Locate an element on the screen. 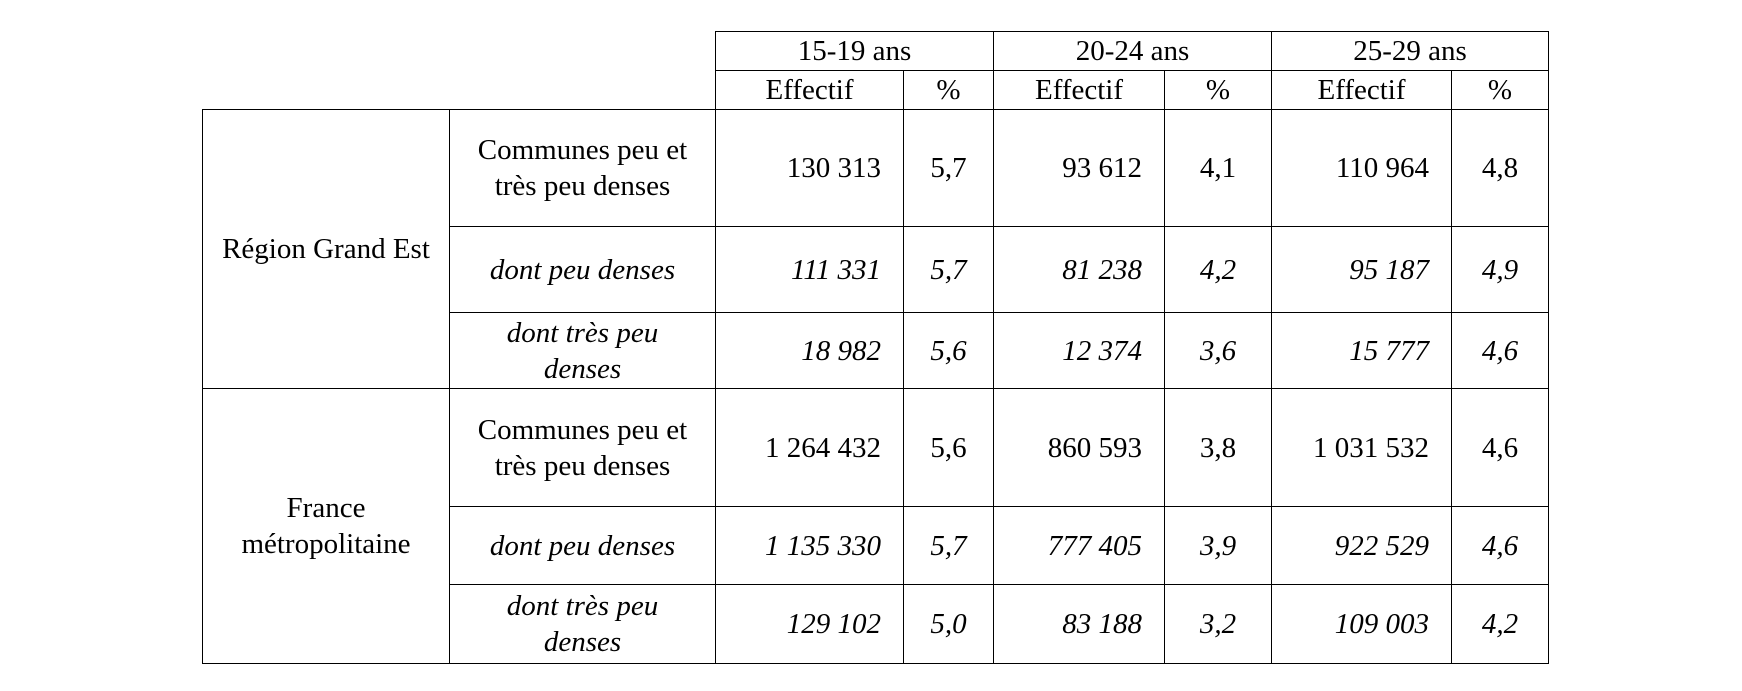  pct-cell: 3,6 is located at coordinates (1218, 350).